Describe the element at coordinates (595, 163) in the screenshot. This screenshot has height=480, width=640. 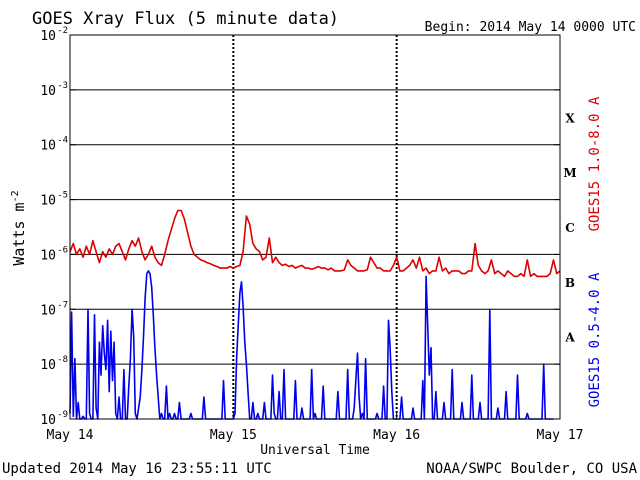
I see `legend-series-long: GOES15 1.0-8.0 A` at that location.